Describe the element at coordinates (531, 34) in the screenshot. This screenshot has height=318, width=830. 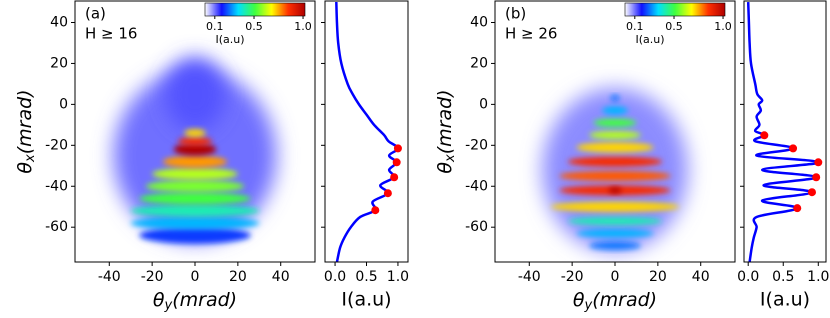
I see `annotation: H ≥ 26` at that location.